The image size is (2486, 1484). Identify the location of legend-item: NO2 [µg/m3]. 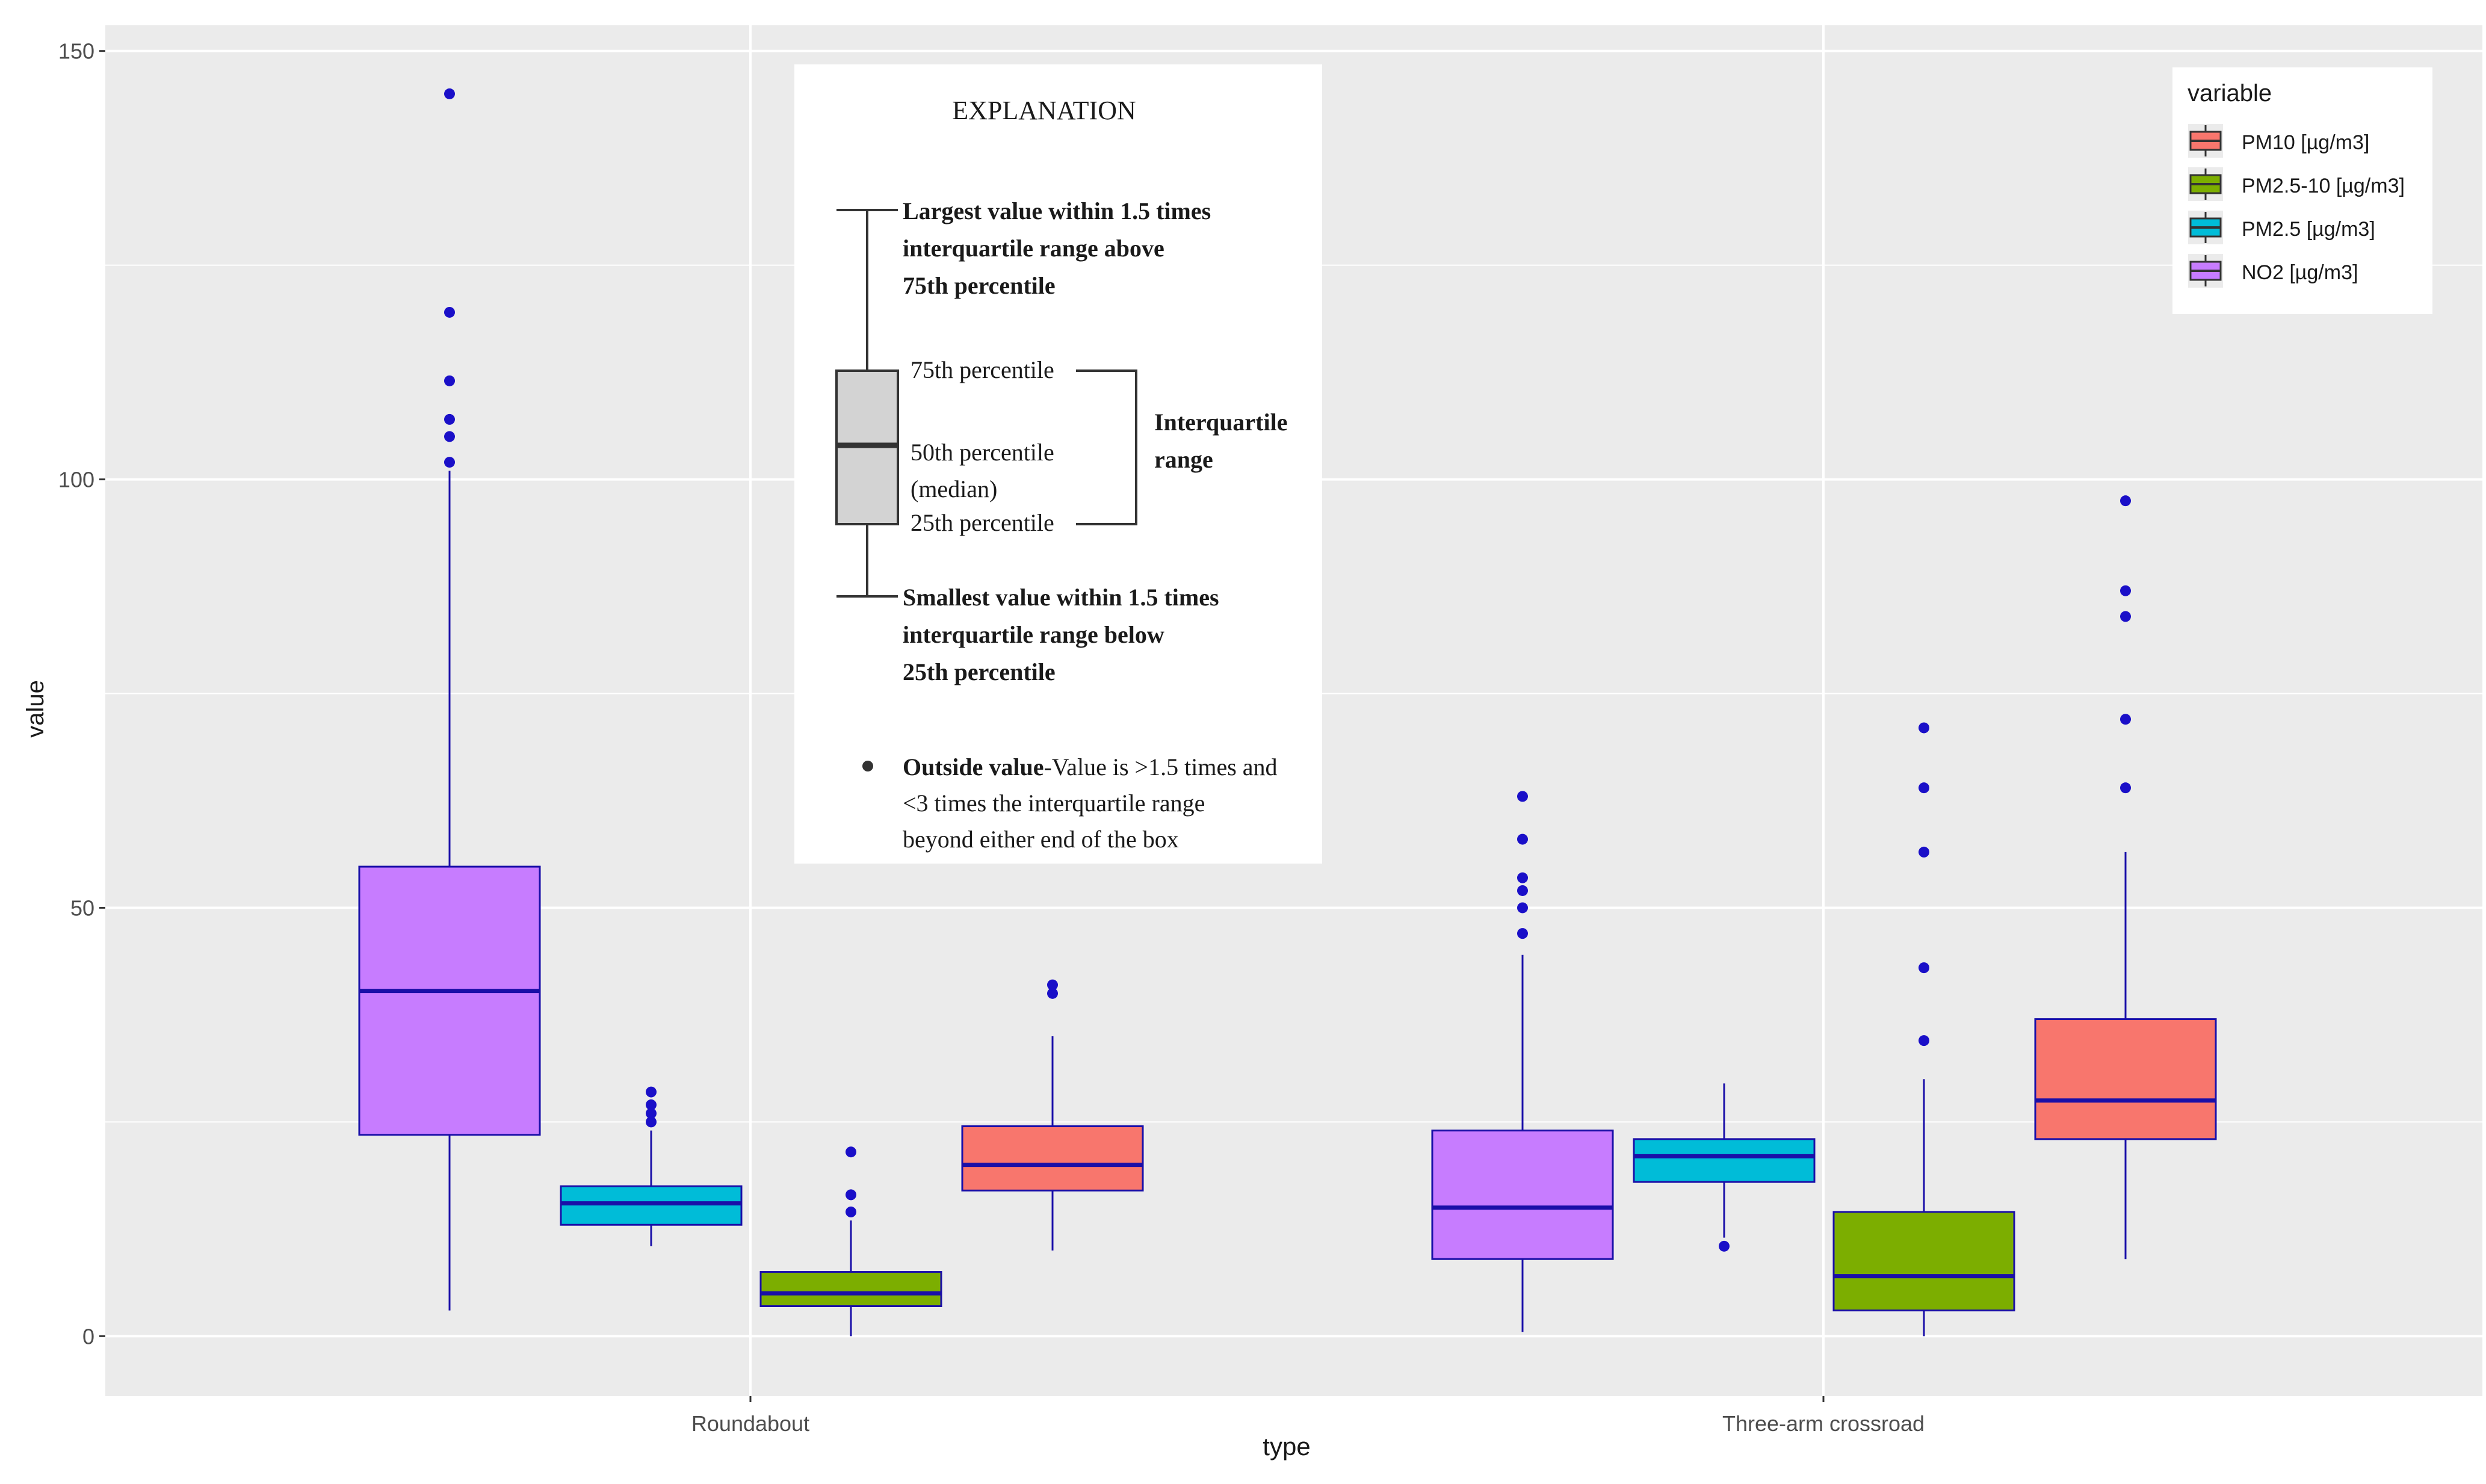
(2273, 271).